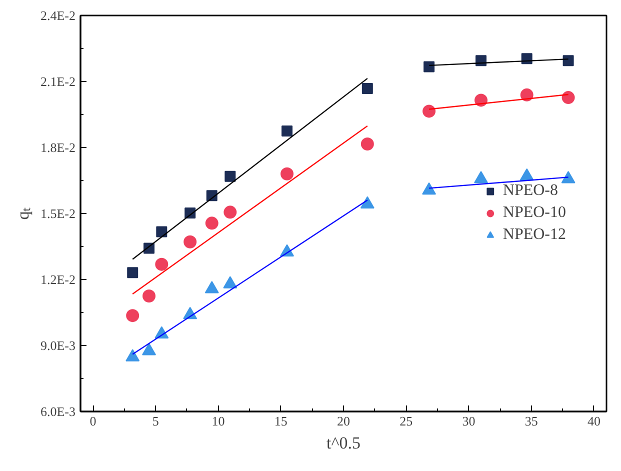  I want to click on x-tick-label: 20, so click(343, 421).